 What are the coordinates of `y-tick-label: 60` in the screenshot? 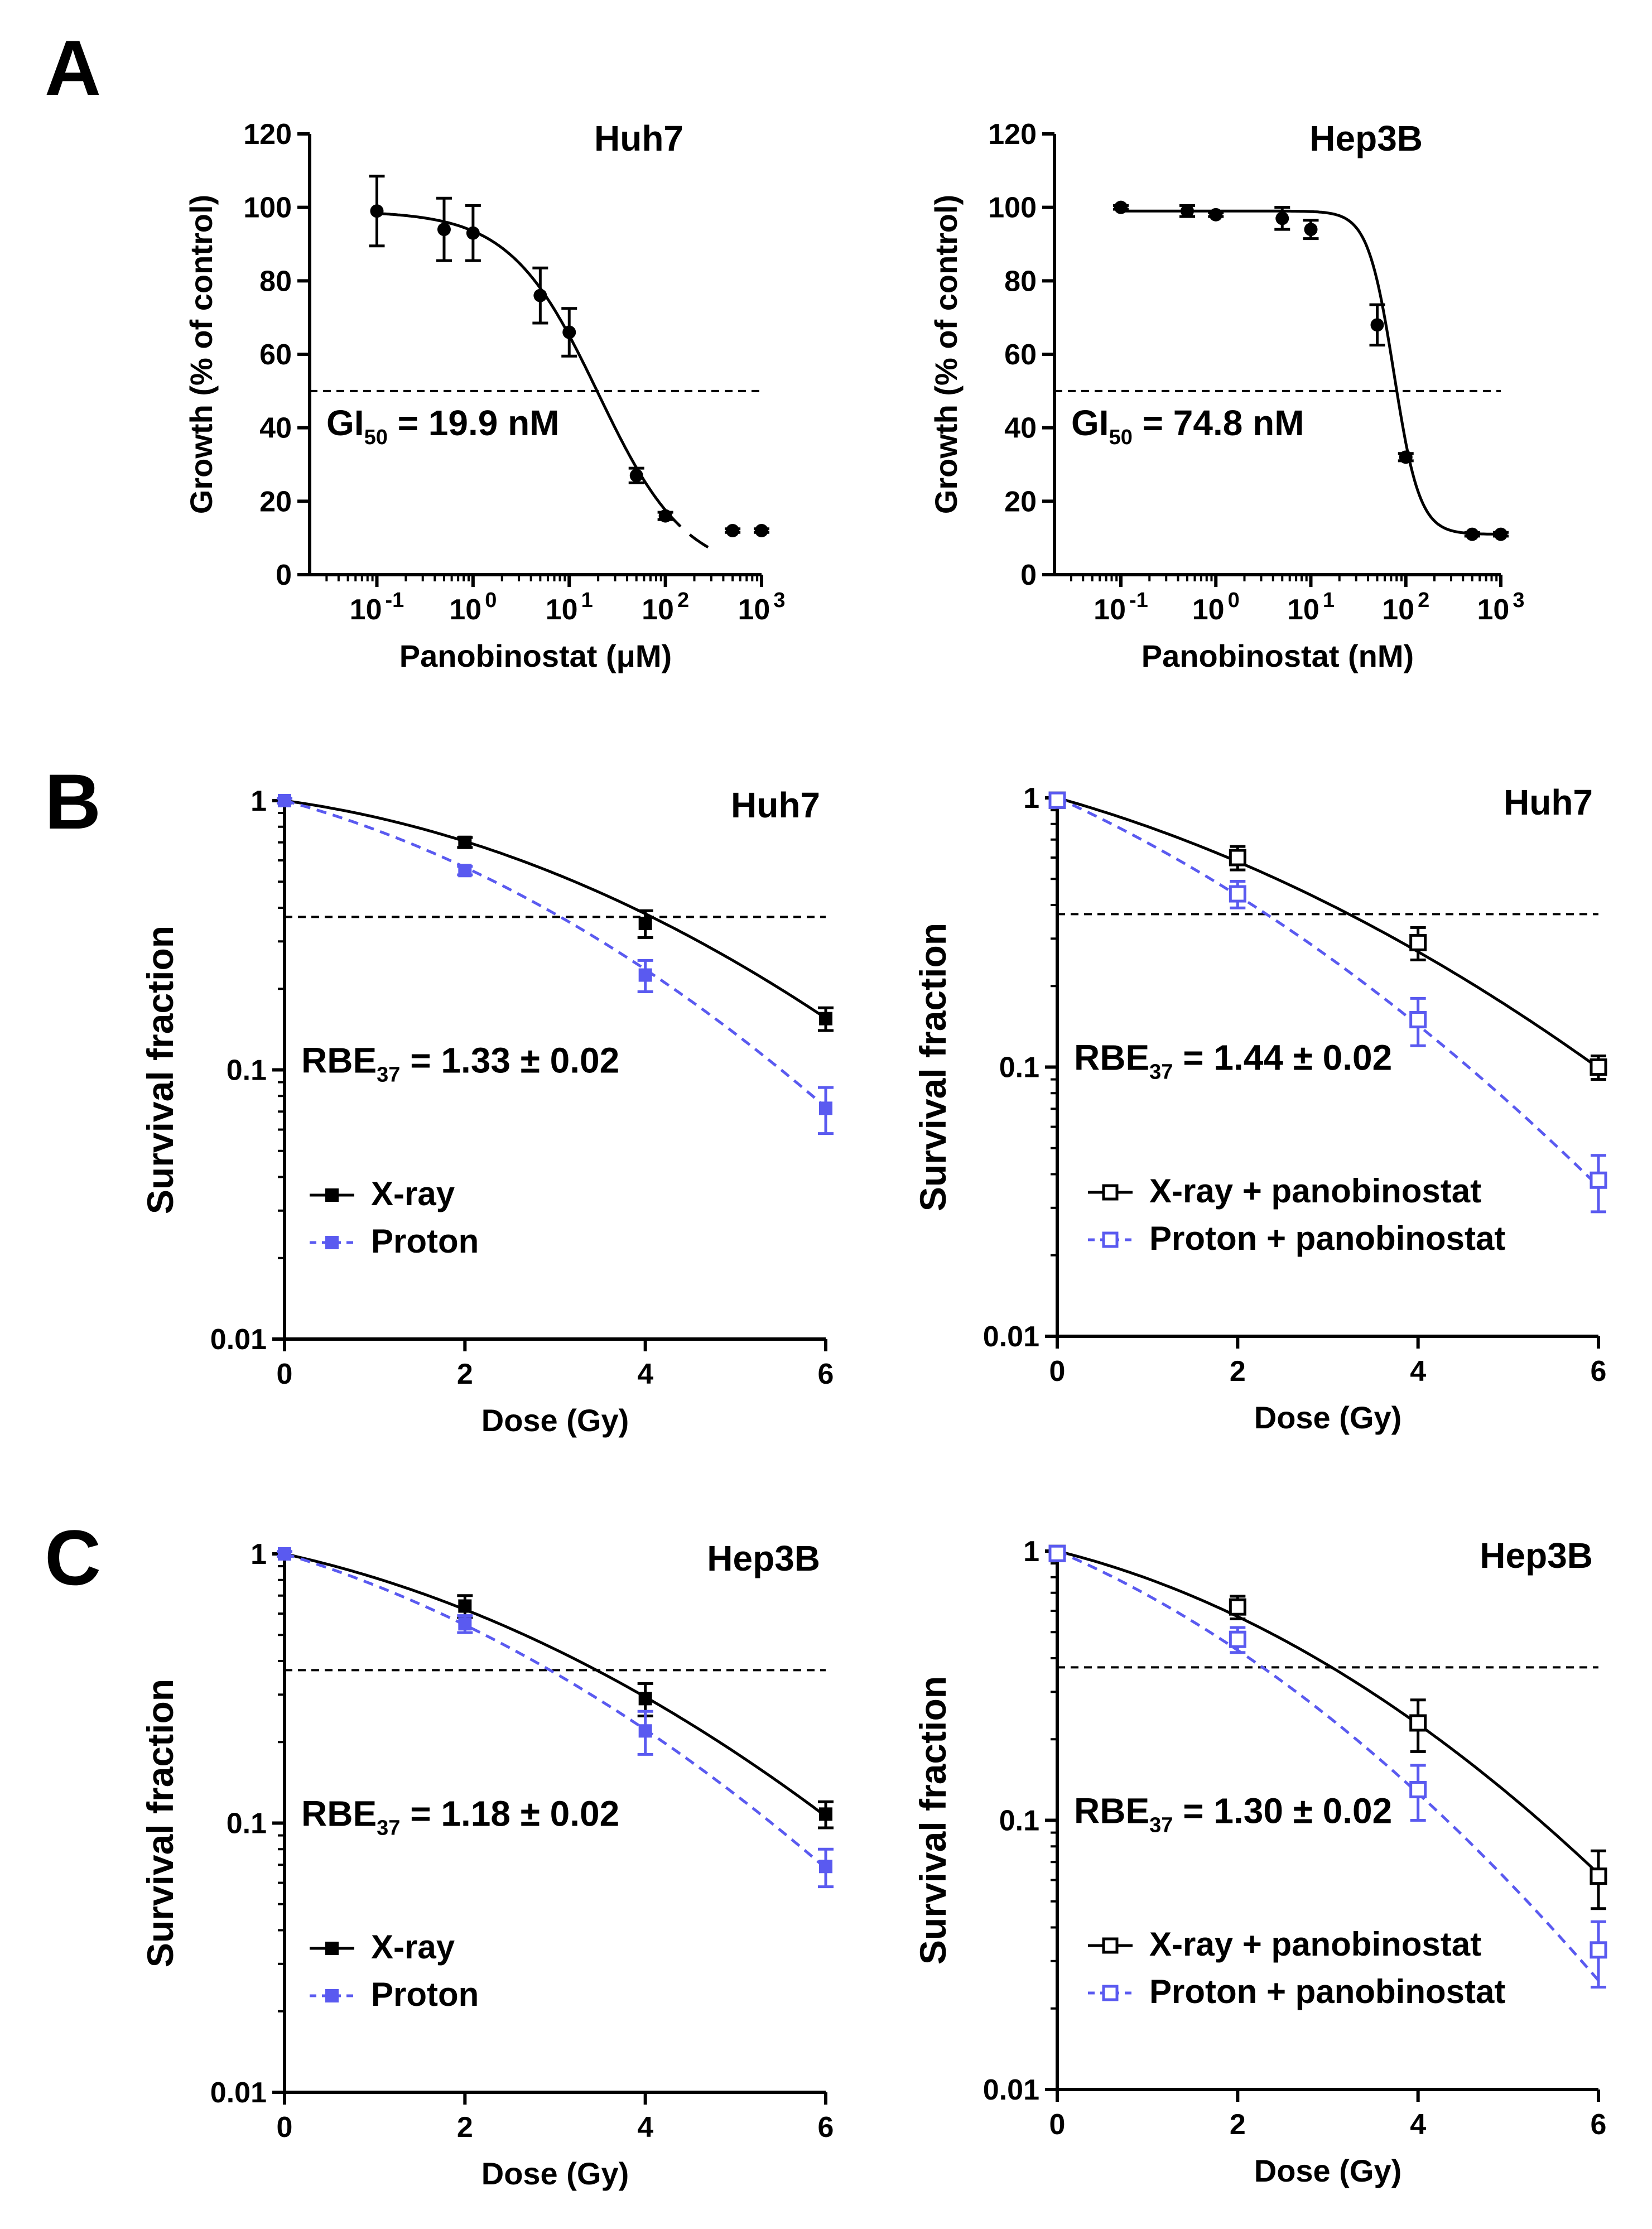 It's located at (276, 355).